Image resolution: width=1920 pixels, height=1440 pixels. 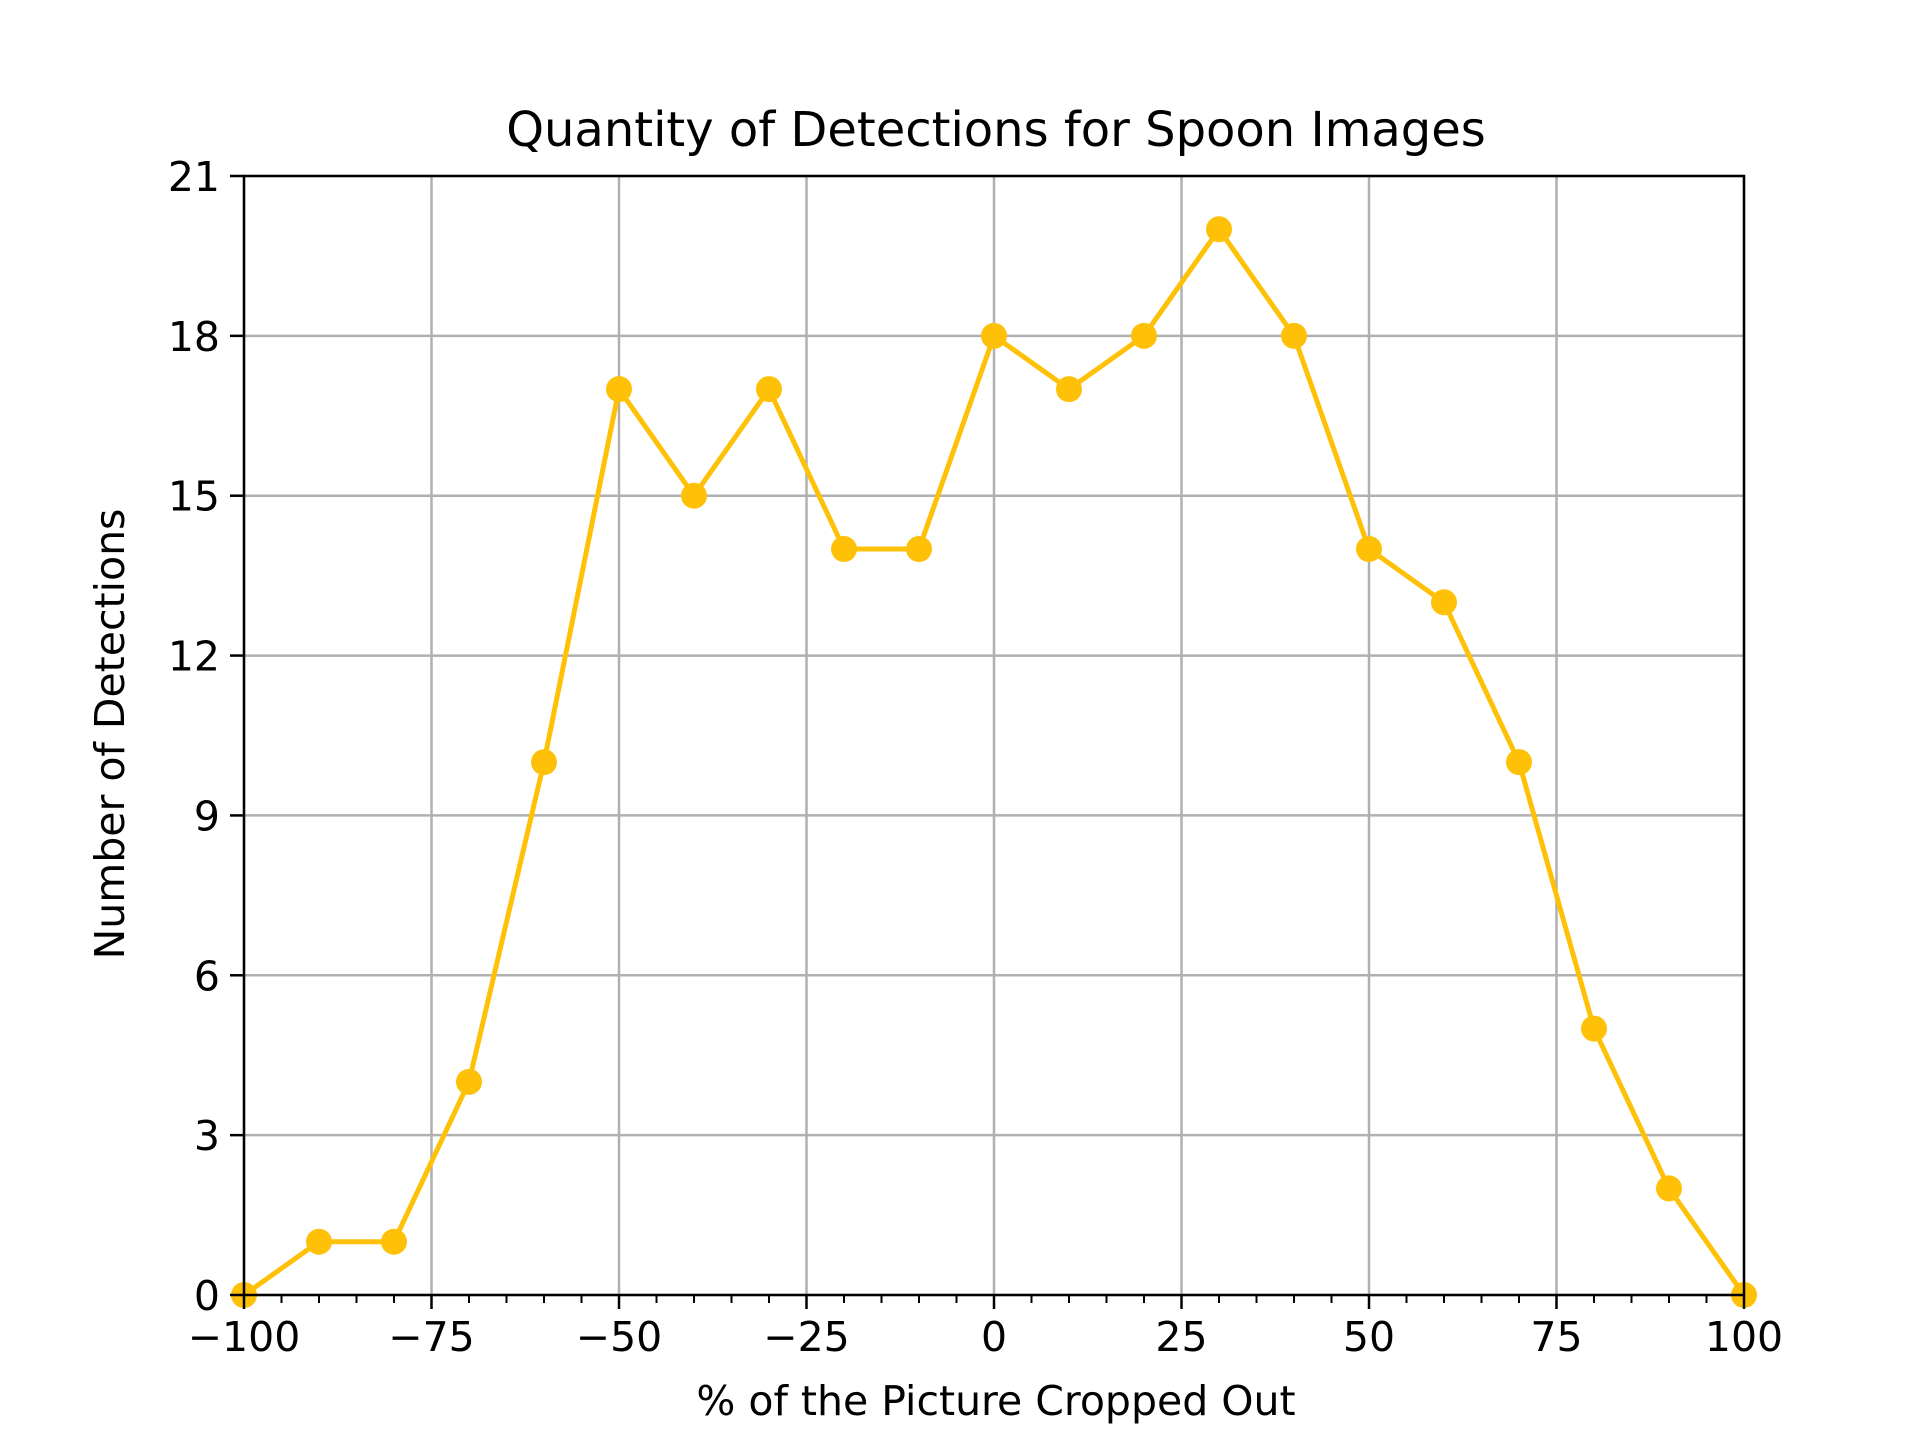 I want to click on y-tick-label: 18, so click(x=194, y=337).